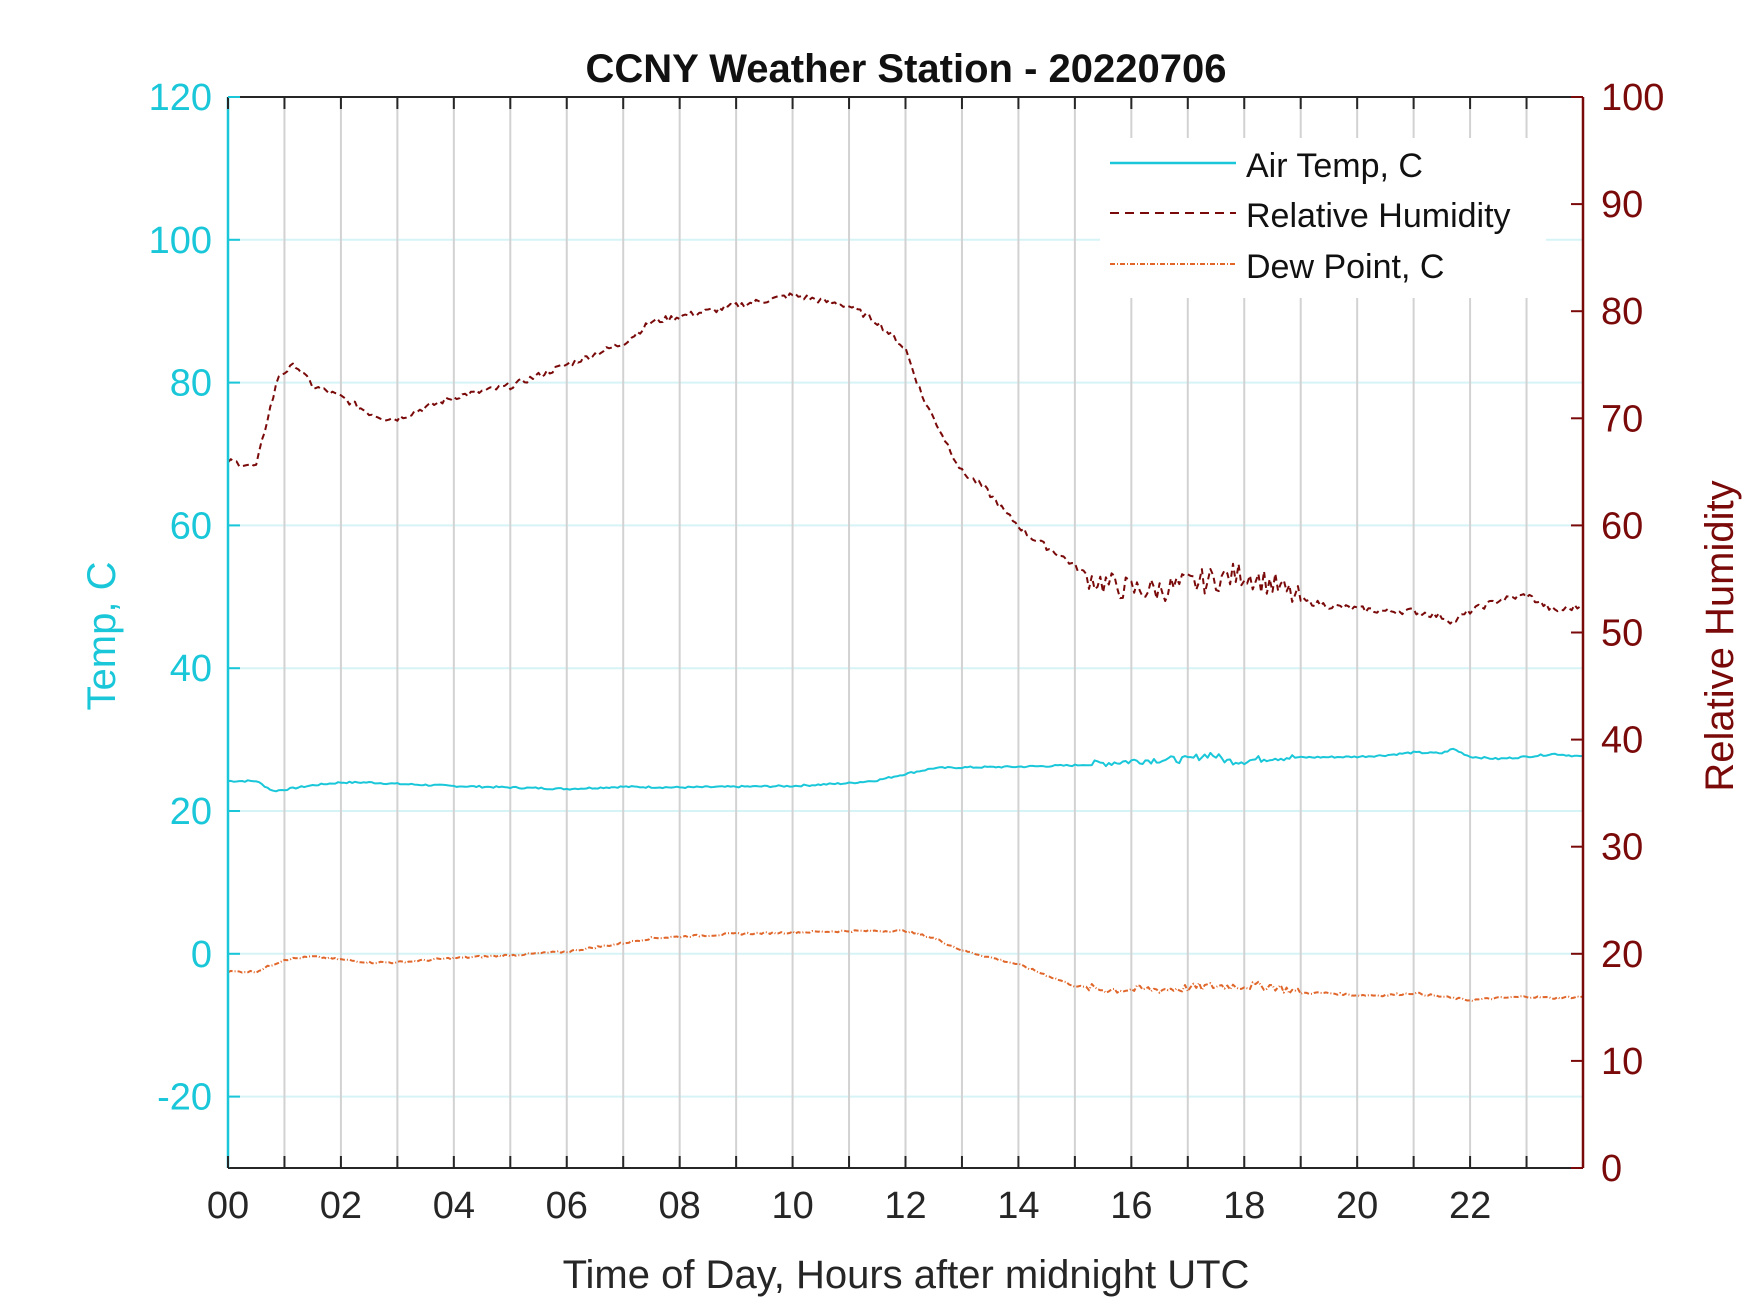 The height and width of the screenshot is (1313, 1750). I want to click on y-right-tick-label: 20, so click(1622, 955).